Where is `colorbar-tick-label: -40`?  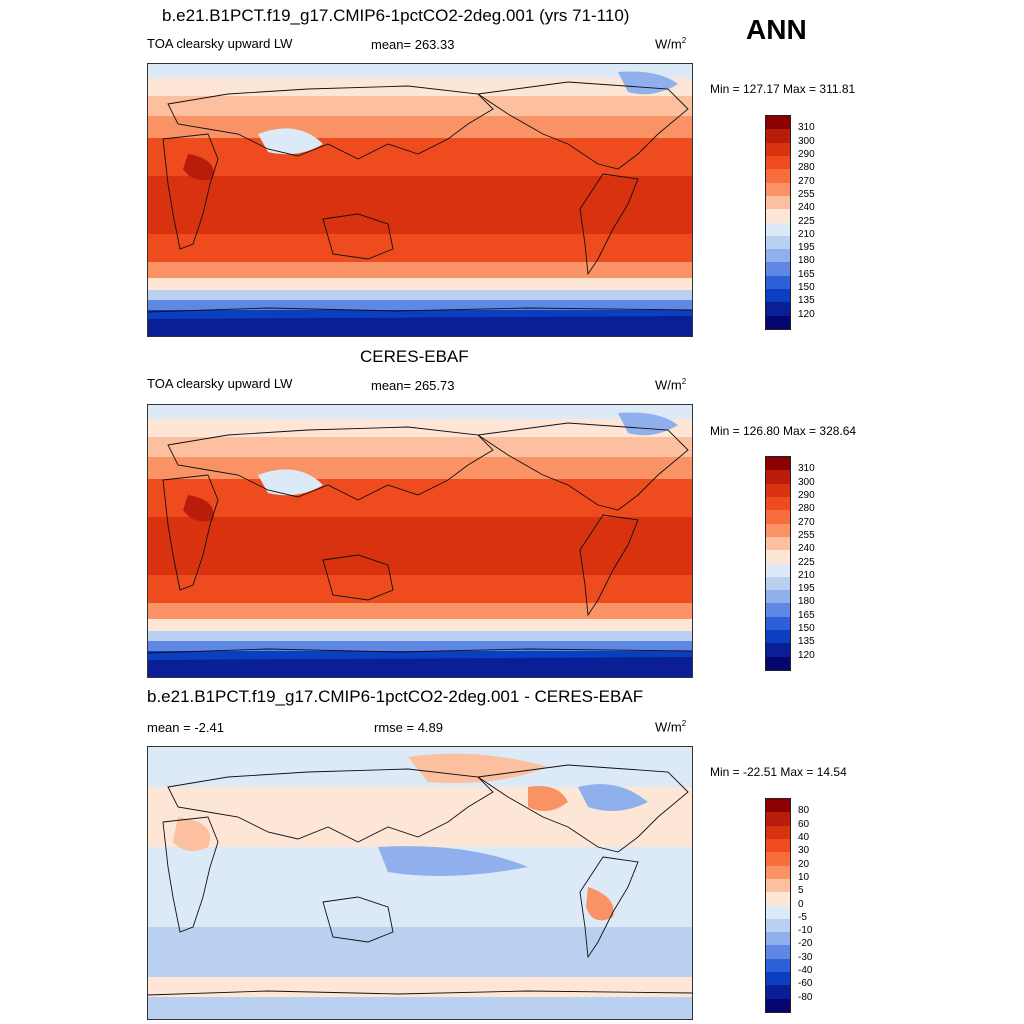 colorbar-tick-label: -40 is located at coordinates (805, 971).